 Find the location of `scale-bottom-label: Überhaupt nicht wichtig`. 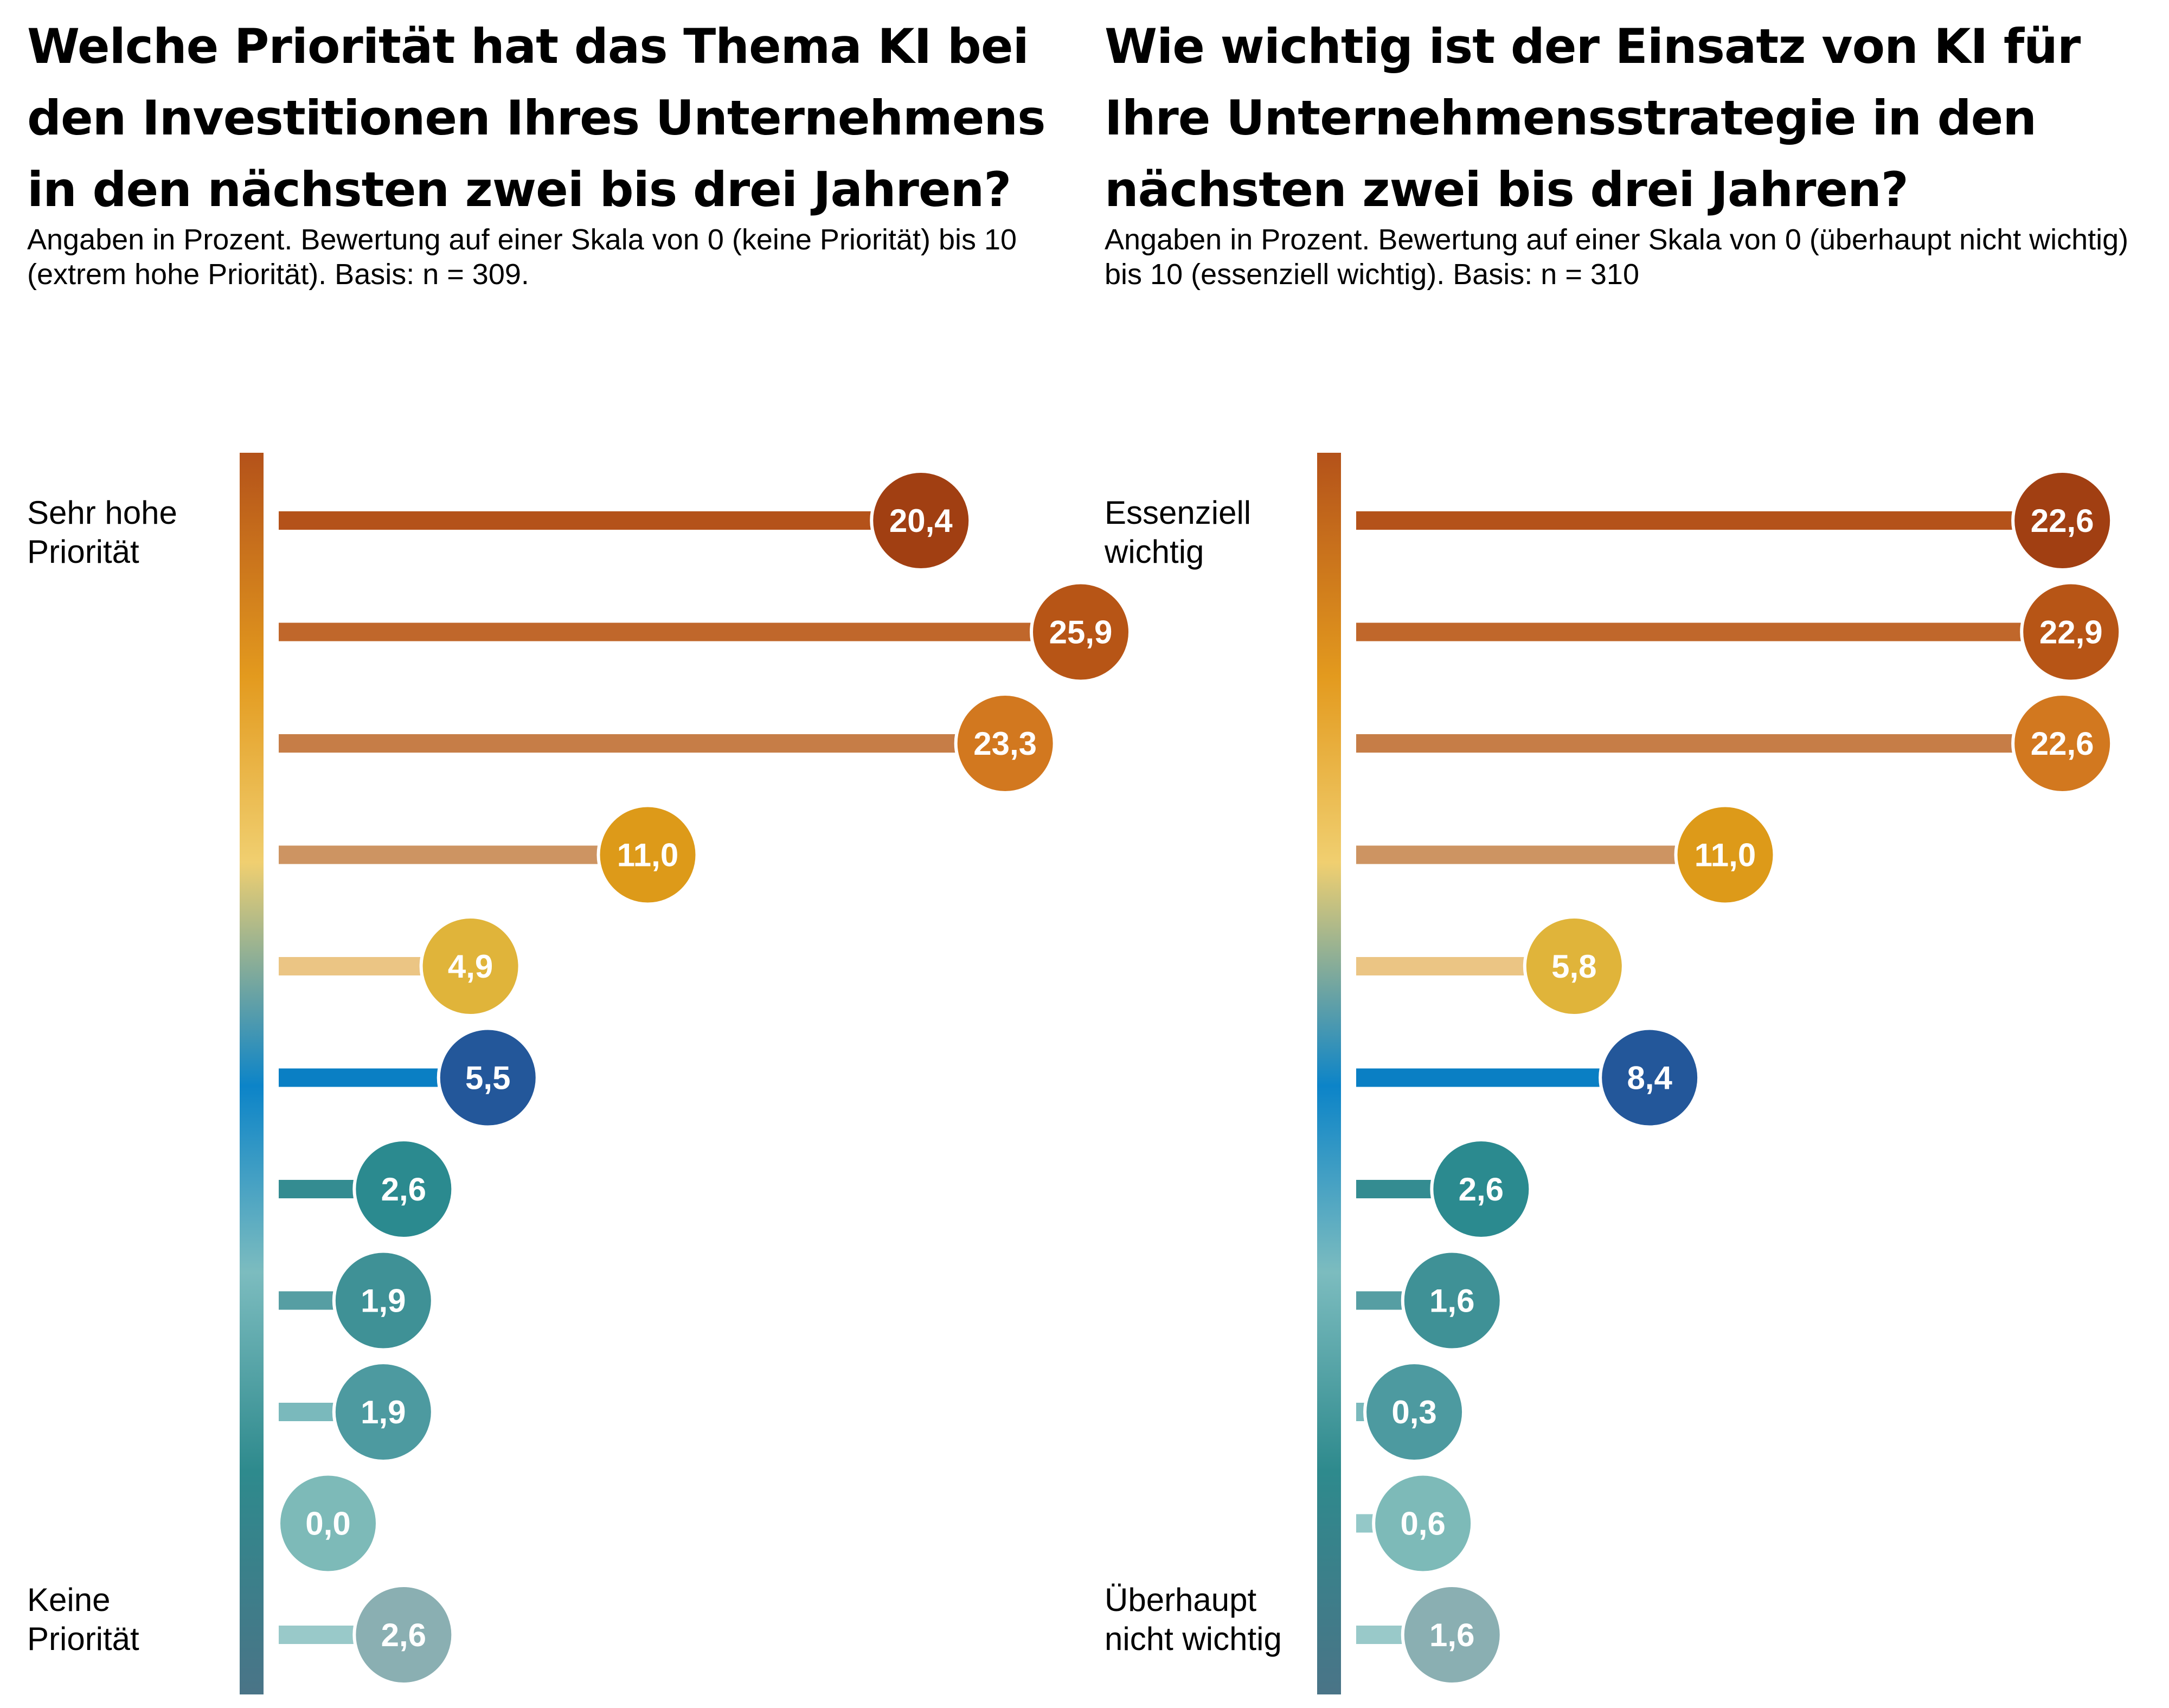

scale-bottom-label: Überhaupt nicht wichtig is located at coordinates (1194, 1620).